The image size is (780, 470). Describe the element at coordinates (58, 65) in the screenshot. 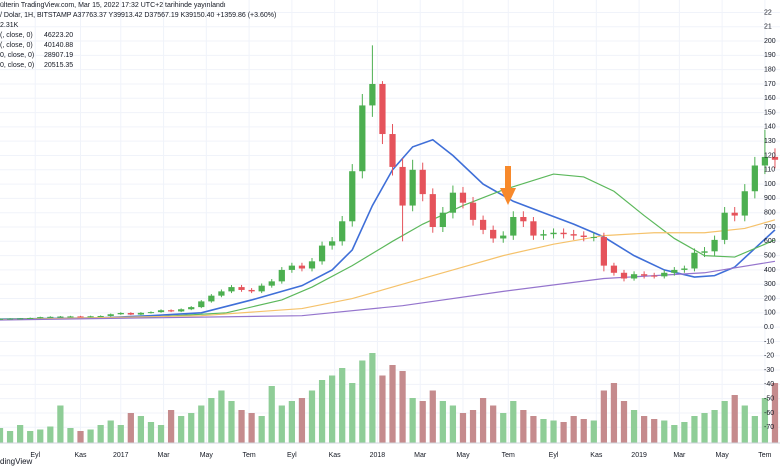

I see `legend-value: 20515.35` at that location.